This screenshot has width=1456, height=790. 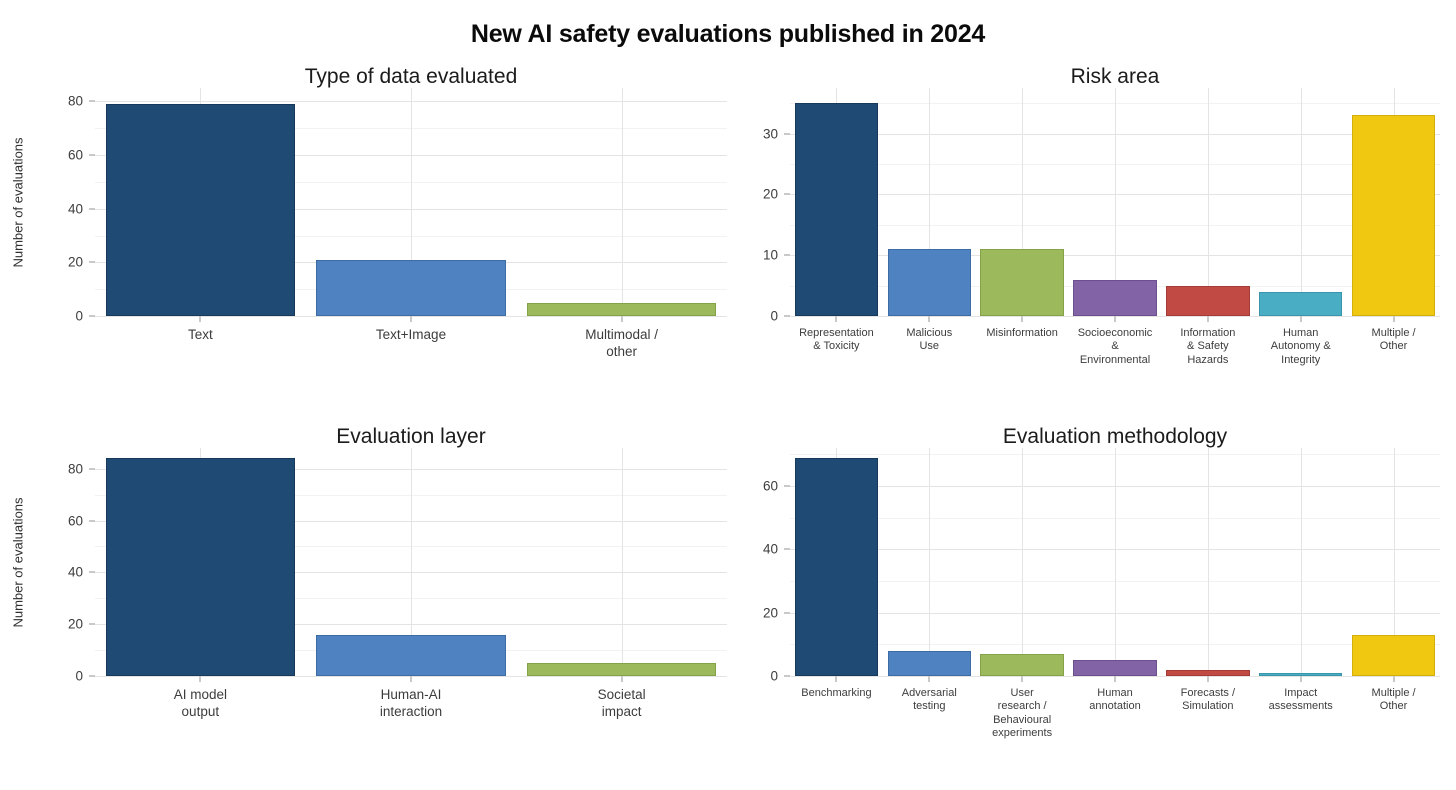 What do you see at coordinates (411, 334) in the screenshot?
I see `x-category-label: Text+Image` at bounding box center [411, 334].